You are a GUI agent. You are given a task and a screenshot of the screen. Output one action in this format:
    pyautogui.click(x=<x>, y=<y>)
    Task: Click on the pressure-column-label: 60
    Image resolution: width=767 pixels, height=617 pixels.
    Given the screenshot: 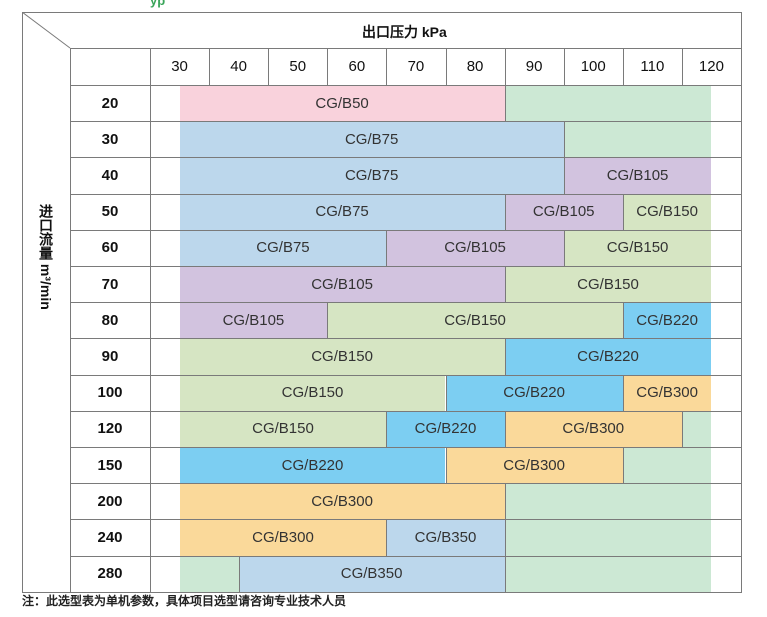 What is the action you would take?
    pyautogui.click(x=357, y=66)
    